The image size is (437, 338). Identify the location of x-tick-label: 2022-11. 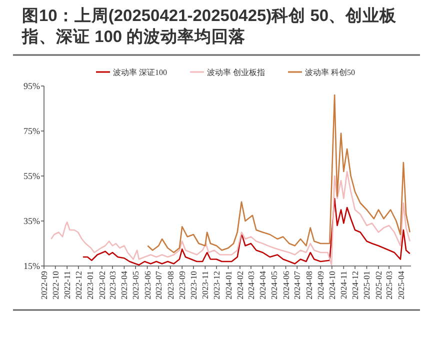
(67, 285).